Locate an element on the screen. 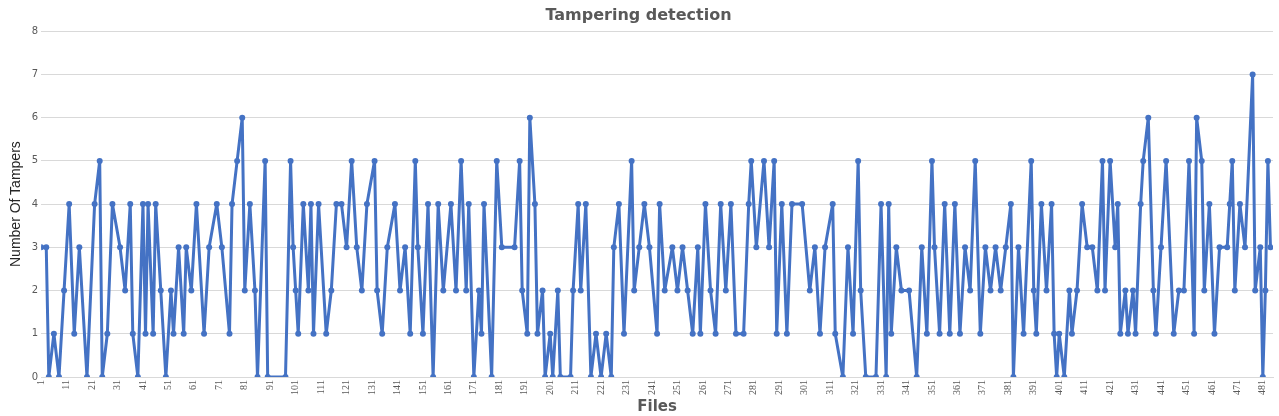  x-tick-label: 271 is located at coordinates (727, 387).